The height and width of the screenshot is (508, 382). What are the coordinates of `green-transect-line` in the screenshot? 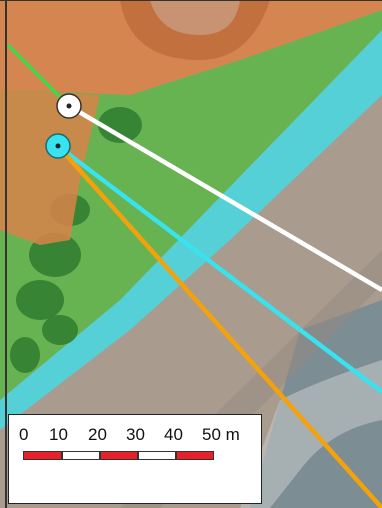 It's located at (38, 75).